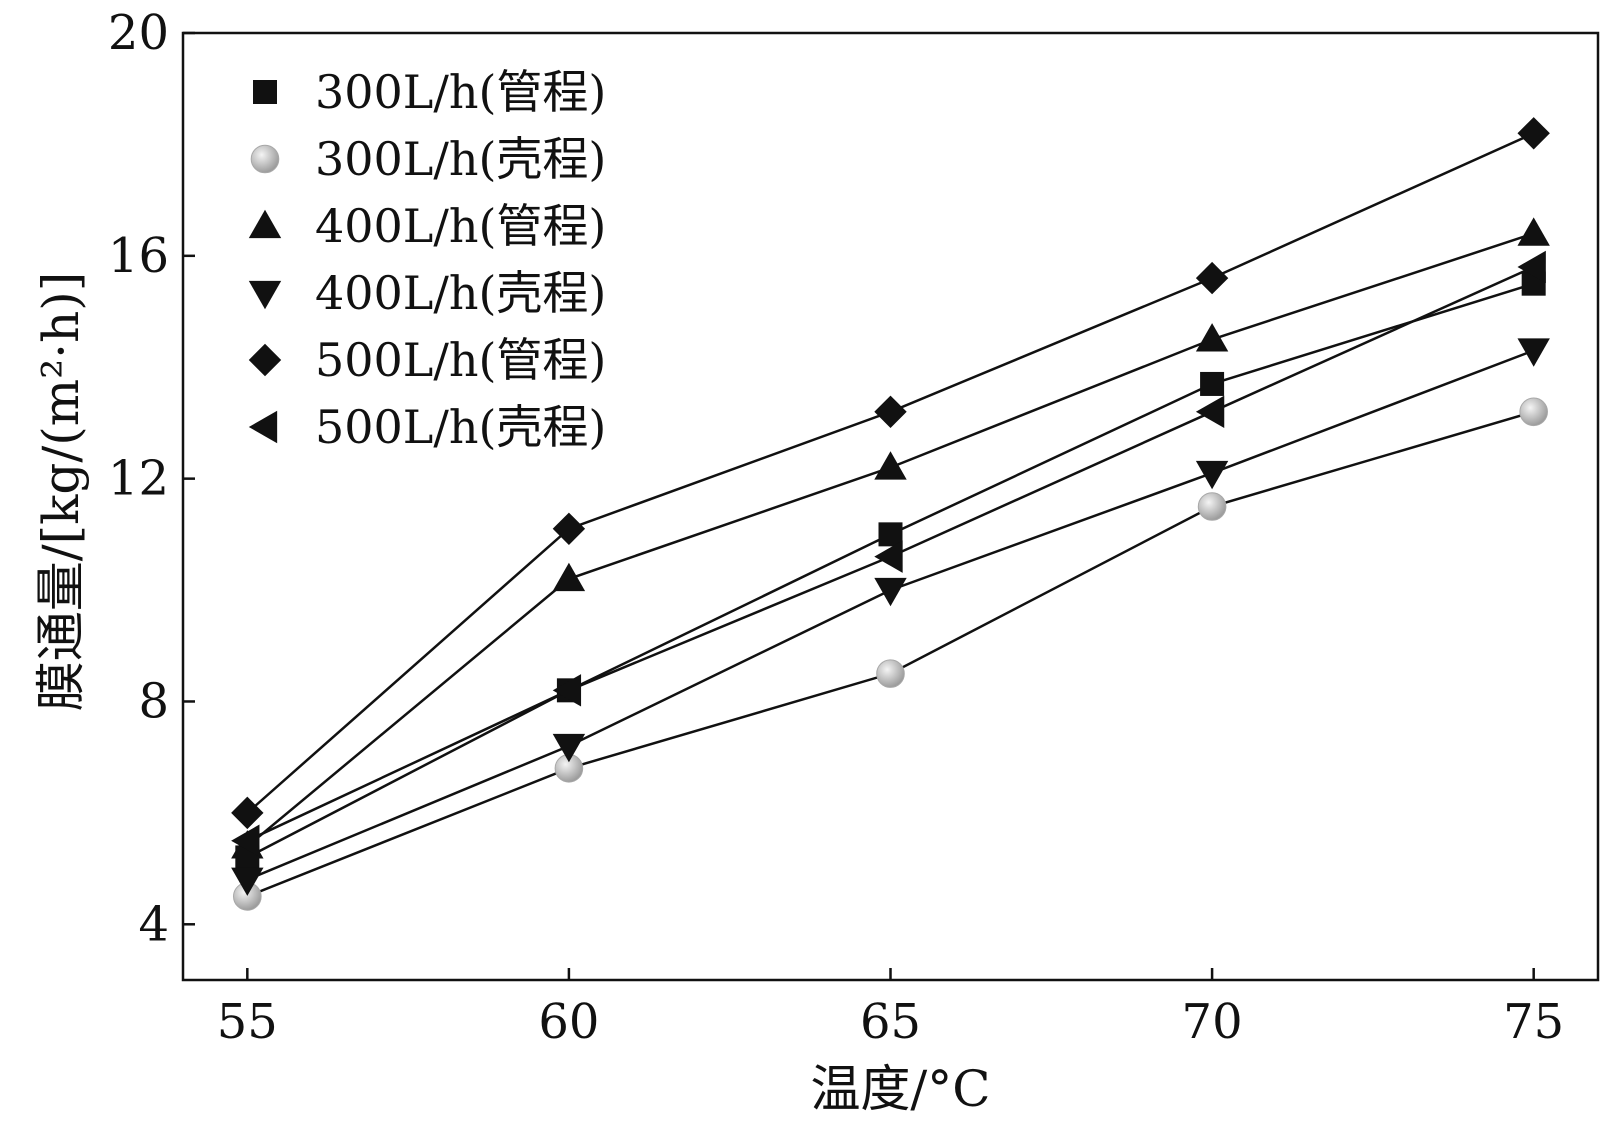 This screenshot has height=1130, width=1605. What do you see at coordinates (61, 492) in the screenshot?
I see `y-axis-title: 膜通量/[kg/(m²·h)]` at bounding box center [61, 492].